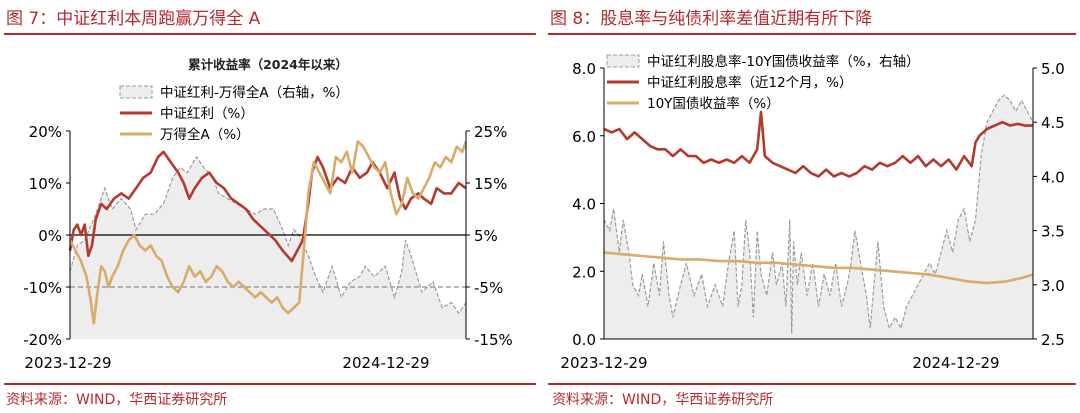  What do you see at coordinates (133, 19) in the screenshot?
I see `figure-7-title: 图 7：中证红利本周跑赢万得全 A` at bounding box center [133, 19].